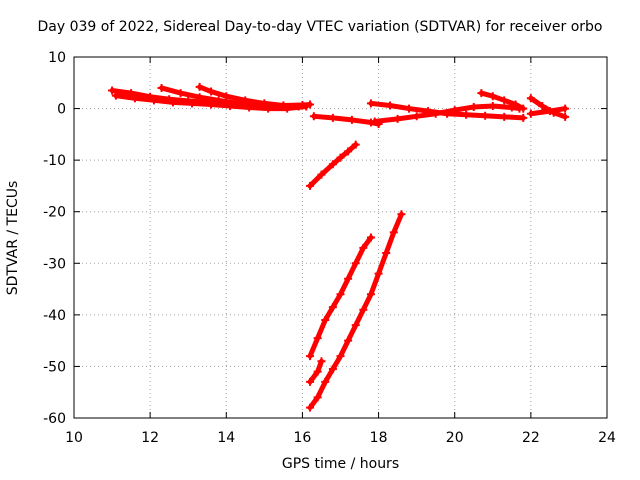 The width and height of the screenshot is (640, 480). I want to click on x-tick-label: 22, so click(531, 438).